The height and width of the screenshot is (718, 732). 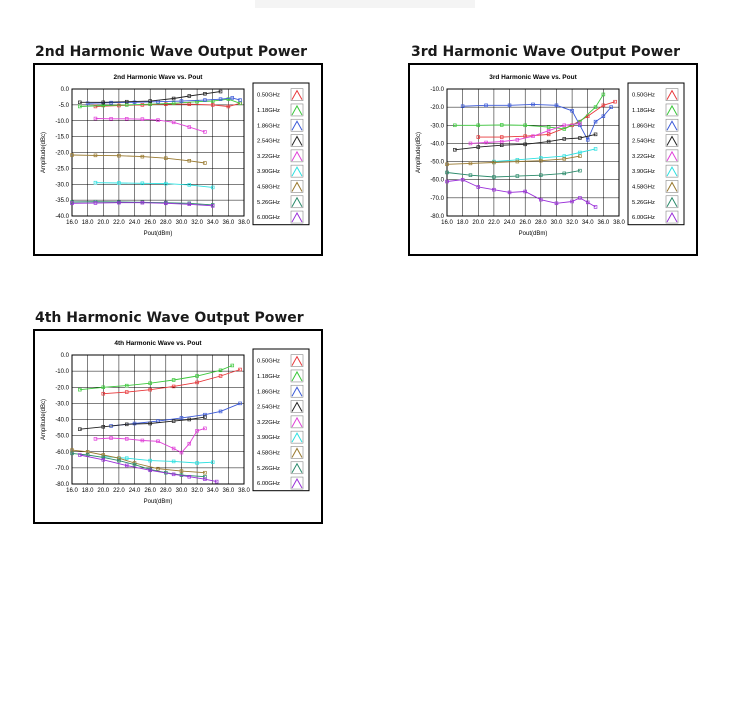 I want to click on x-tick-label: 36.0, so click(x=604, y=223).